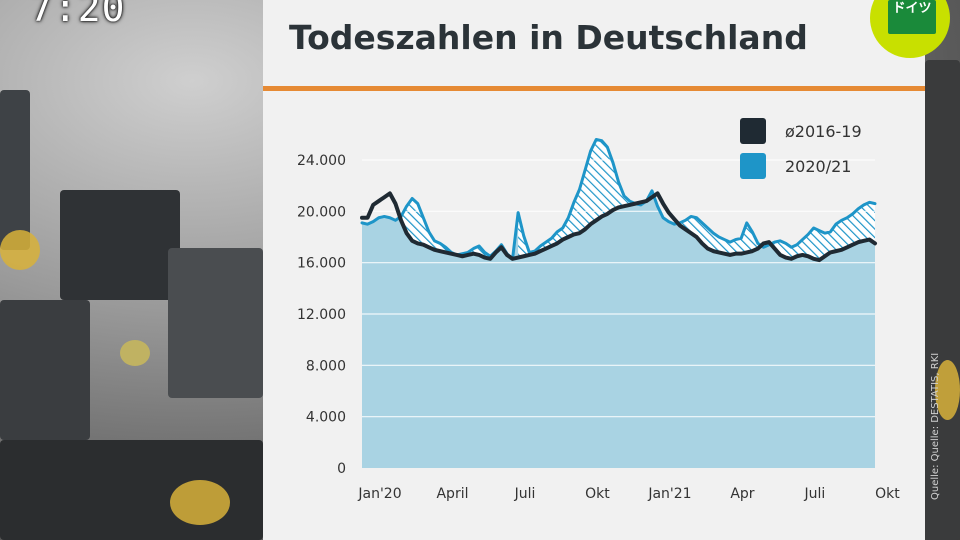 This screenshot has width=960, height=540. What do you see at coordinates (321, 161) in the screenshot?
I see `y-tick-label: 24.000` at bounding box center [321, 161].